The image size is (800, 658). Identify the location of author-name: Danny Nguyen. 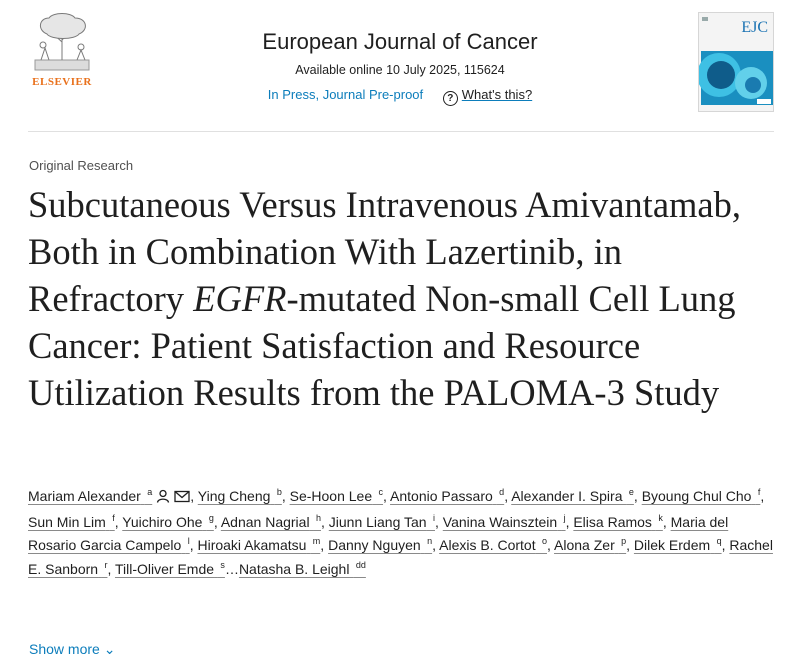
(374, 545).